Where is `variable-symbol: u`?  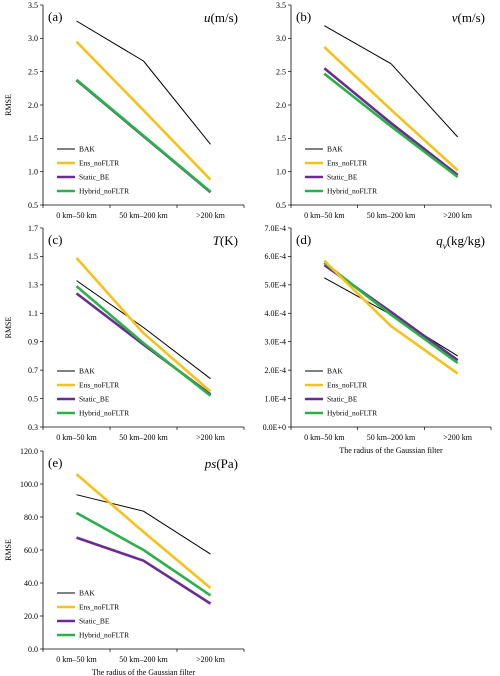
variable-symbol: u is located at coordinates (207, 17).